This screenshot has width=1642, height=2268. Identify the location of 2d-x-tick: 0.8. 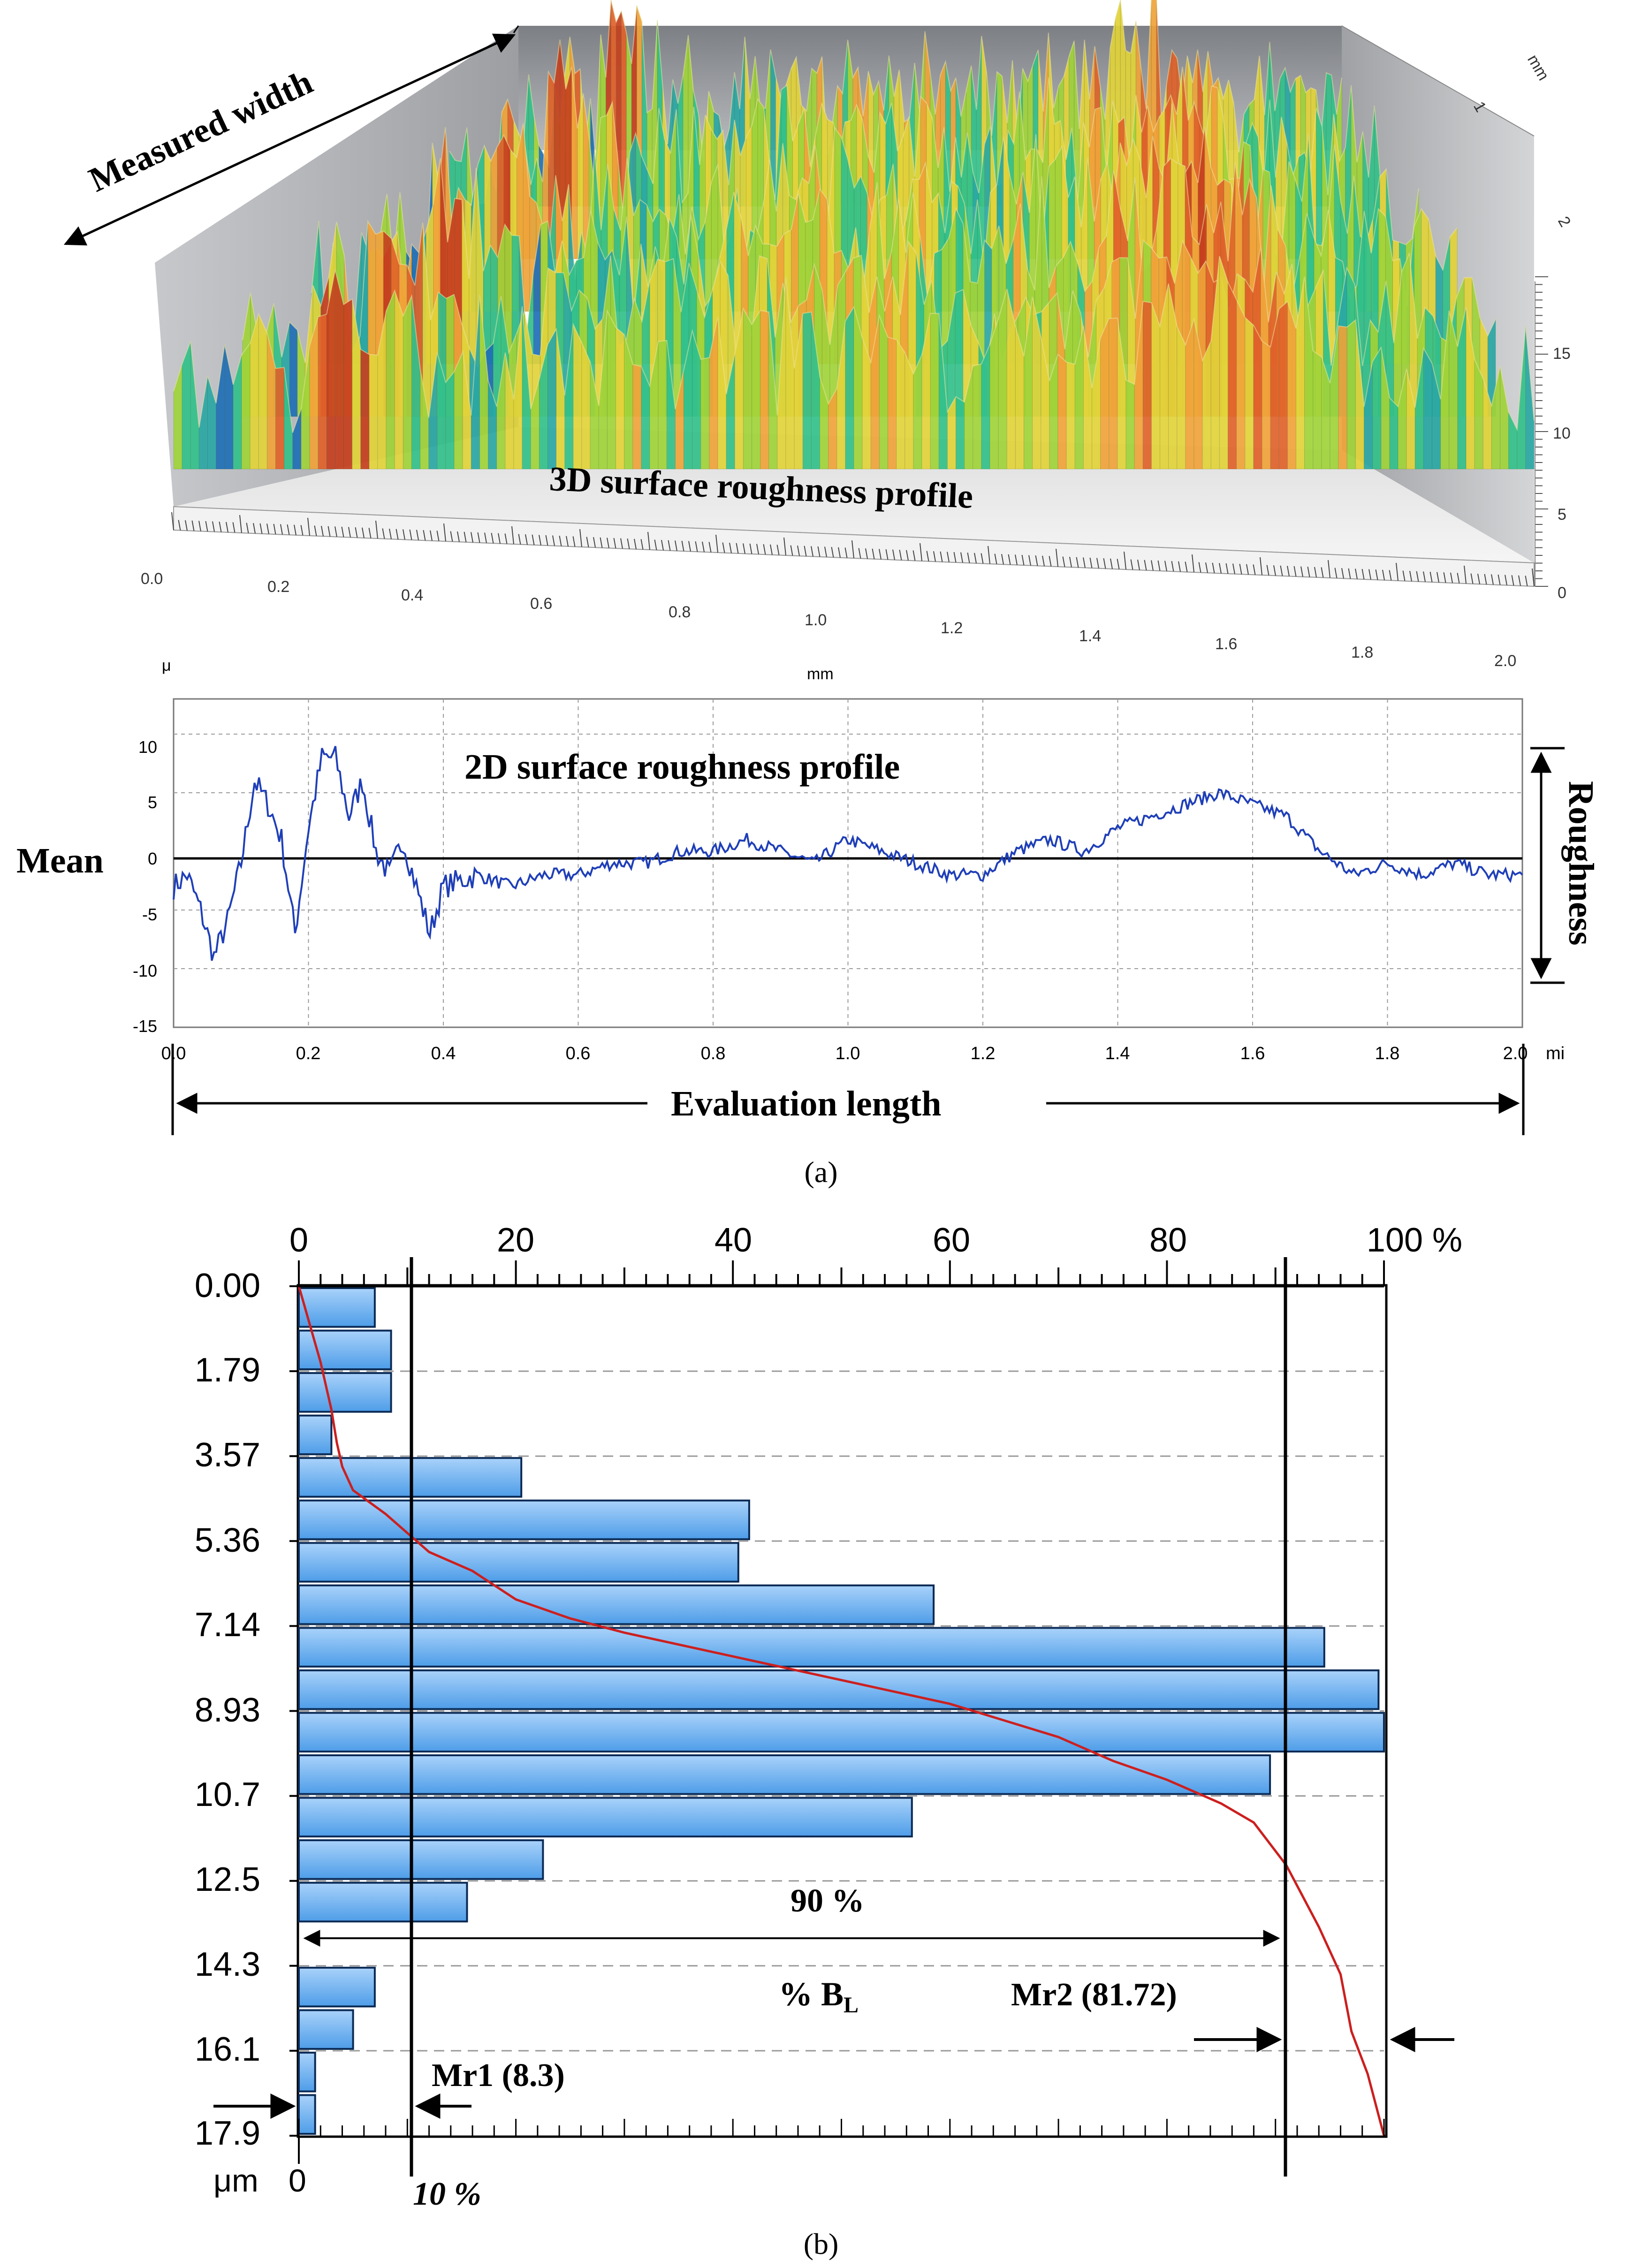
(714, 1053).